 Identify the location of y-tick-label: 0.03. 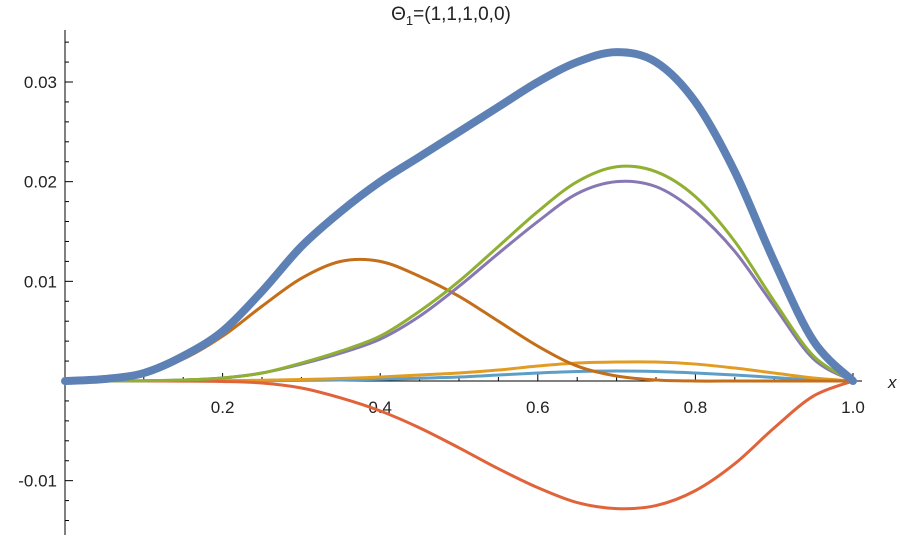
(40, 82).